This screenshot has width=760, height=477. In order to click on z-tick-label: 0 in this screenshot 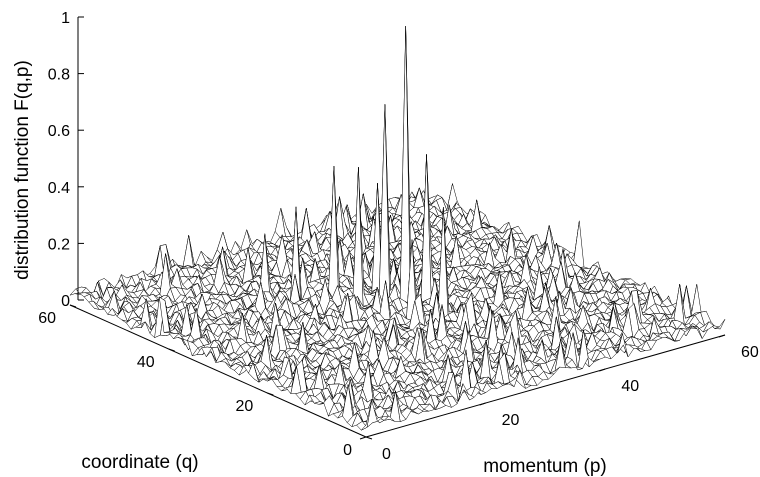, I will do `click(65, 301)`.